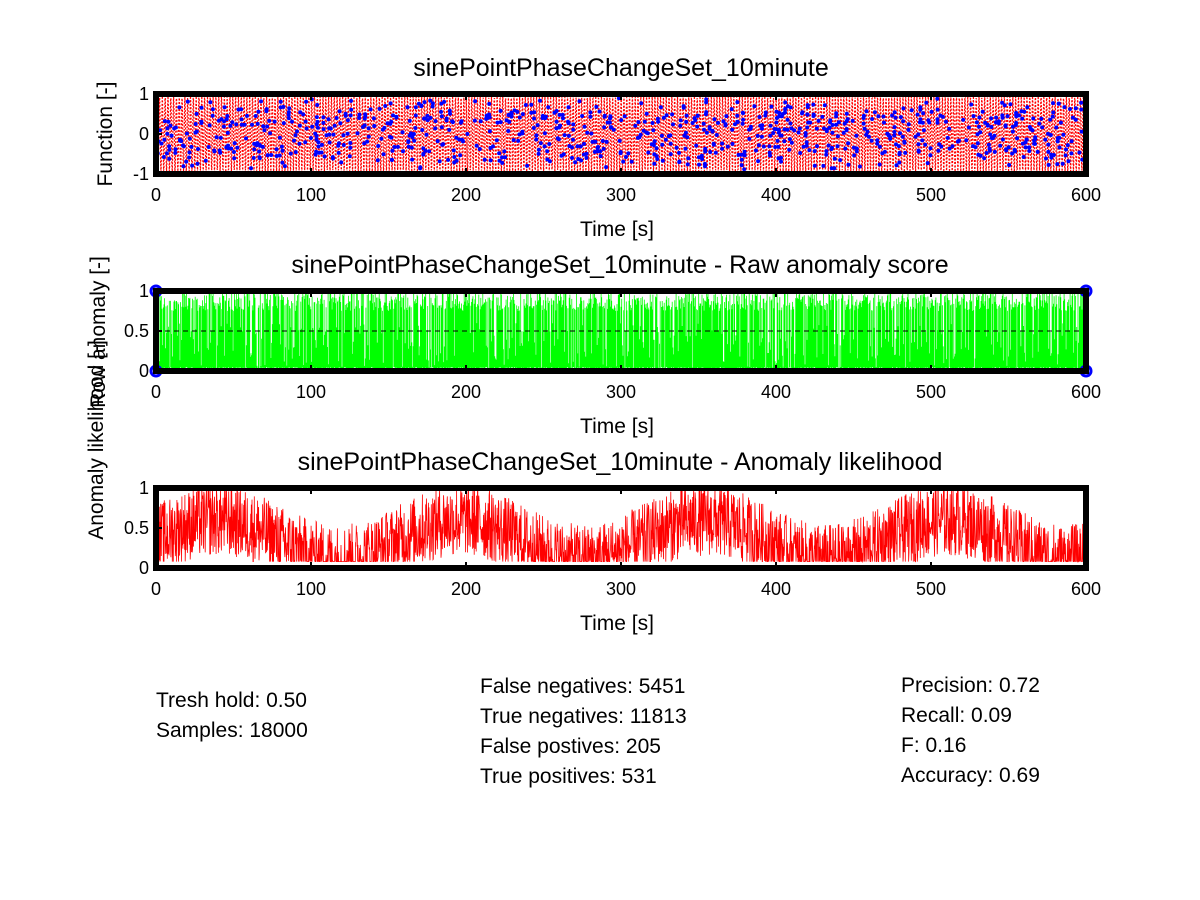 The width and height of the screenshot is (1200, 900). I want to click on y-tick-label: 0, so click(144, 134).